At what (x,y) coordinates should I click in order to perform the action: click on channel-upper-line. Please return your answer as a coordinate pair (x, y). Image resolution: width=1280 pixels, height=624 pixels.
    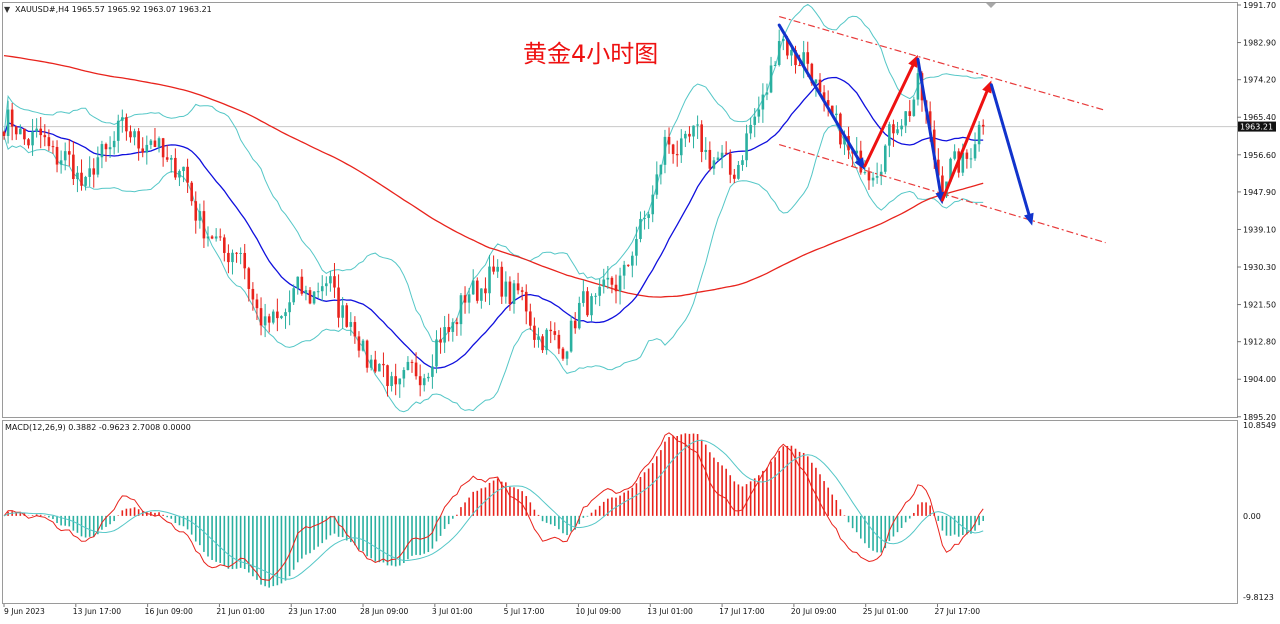
    Looking at the image, I should click on (942, 63).